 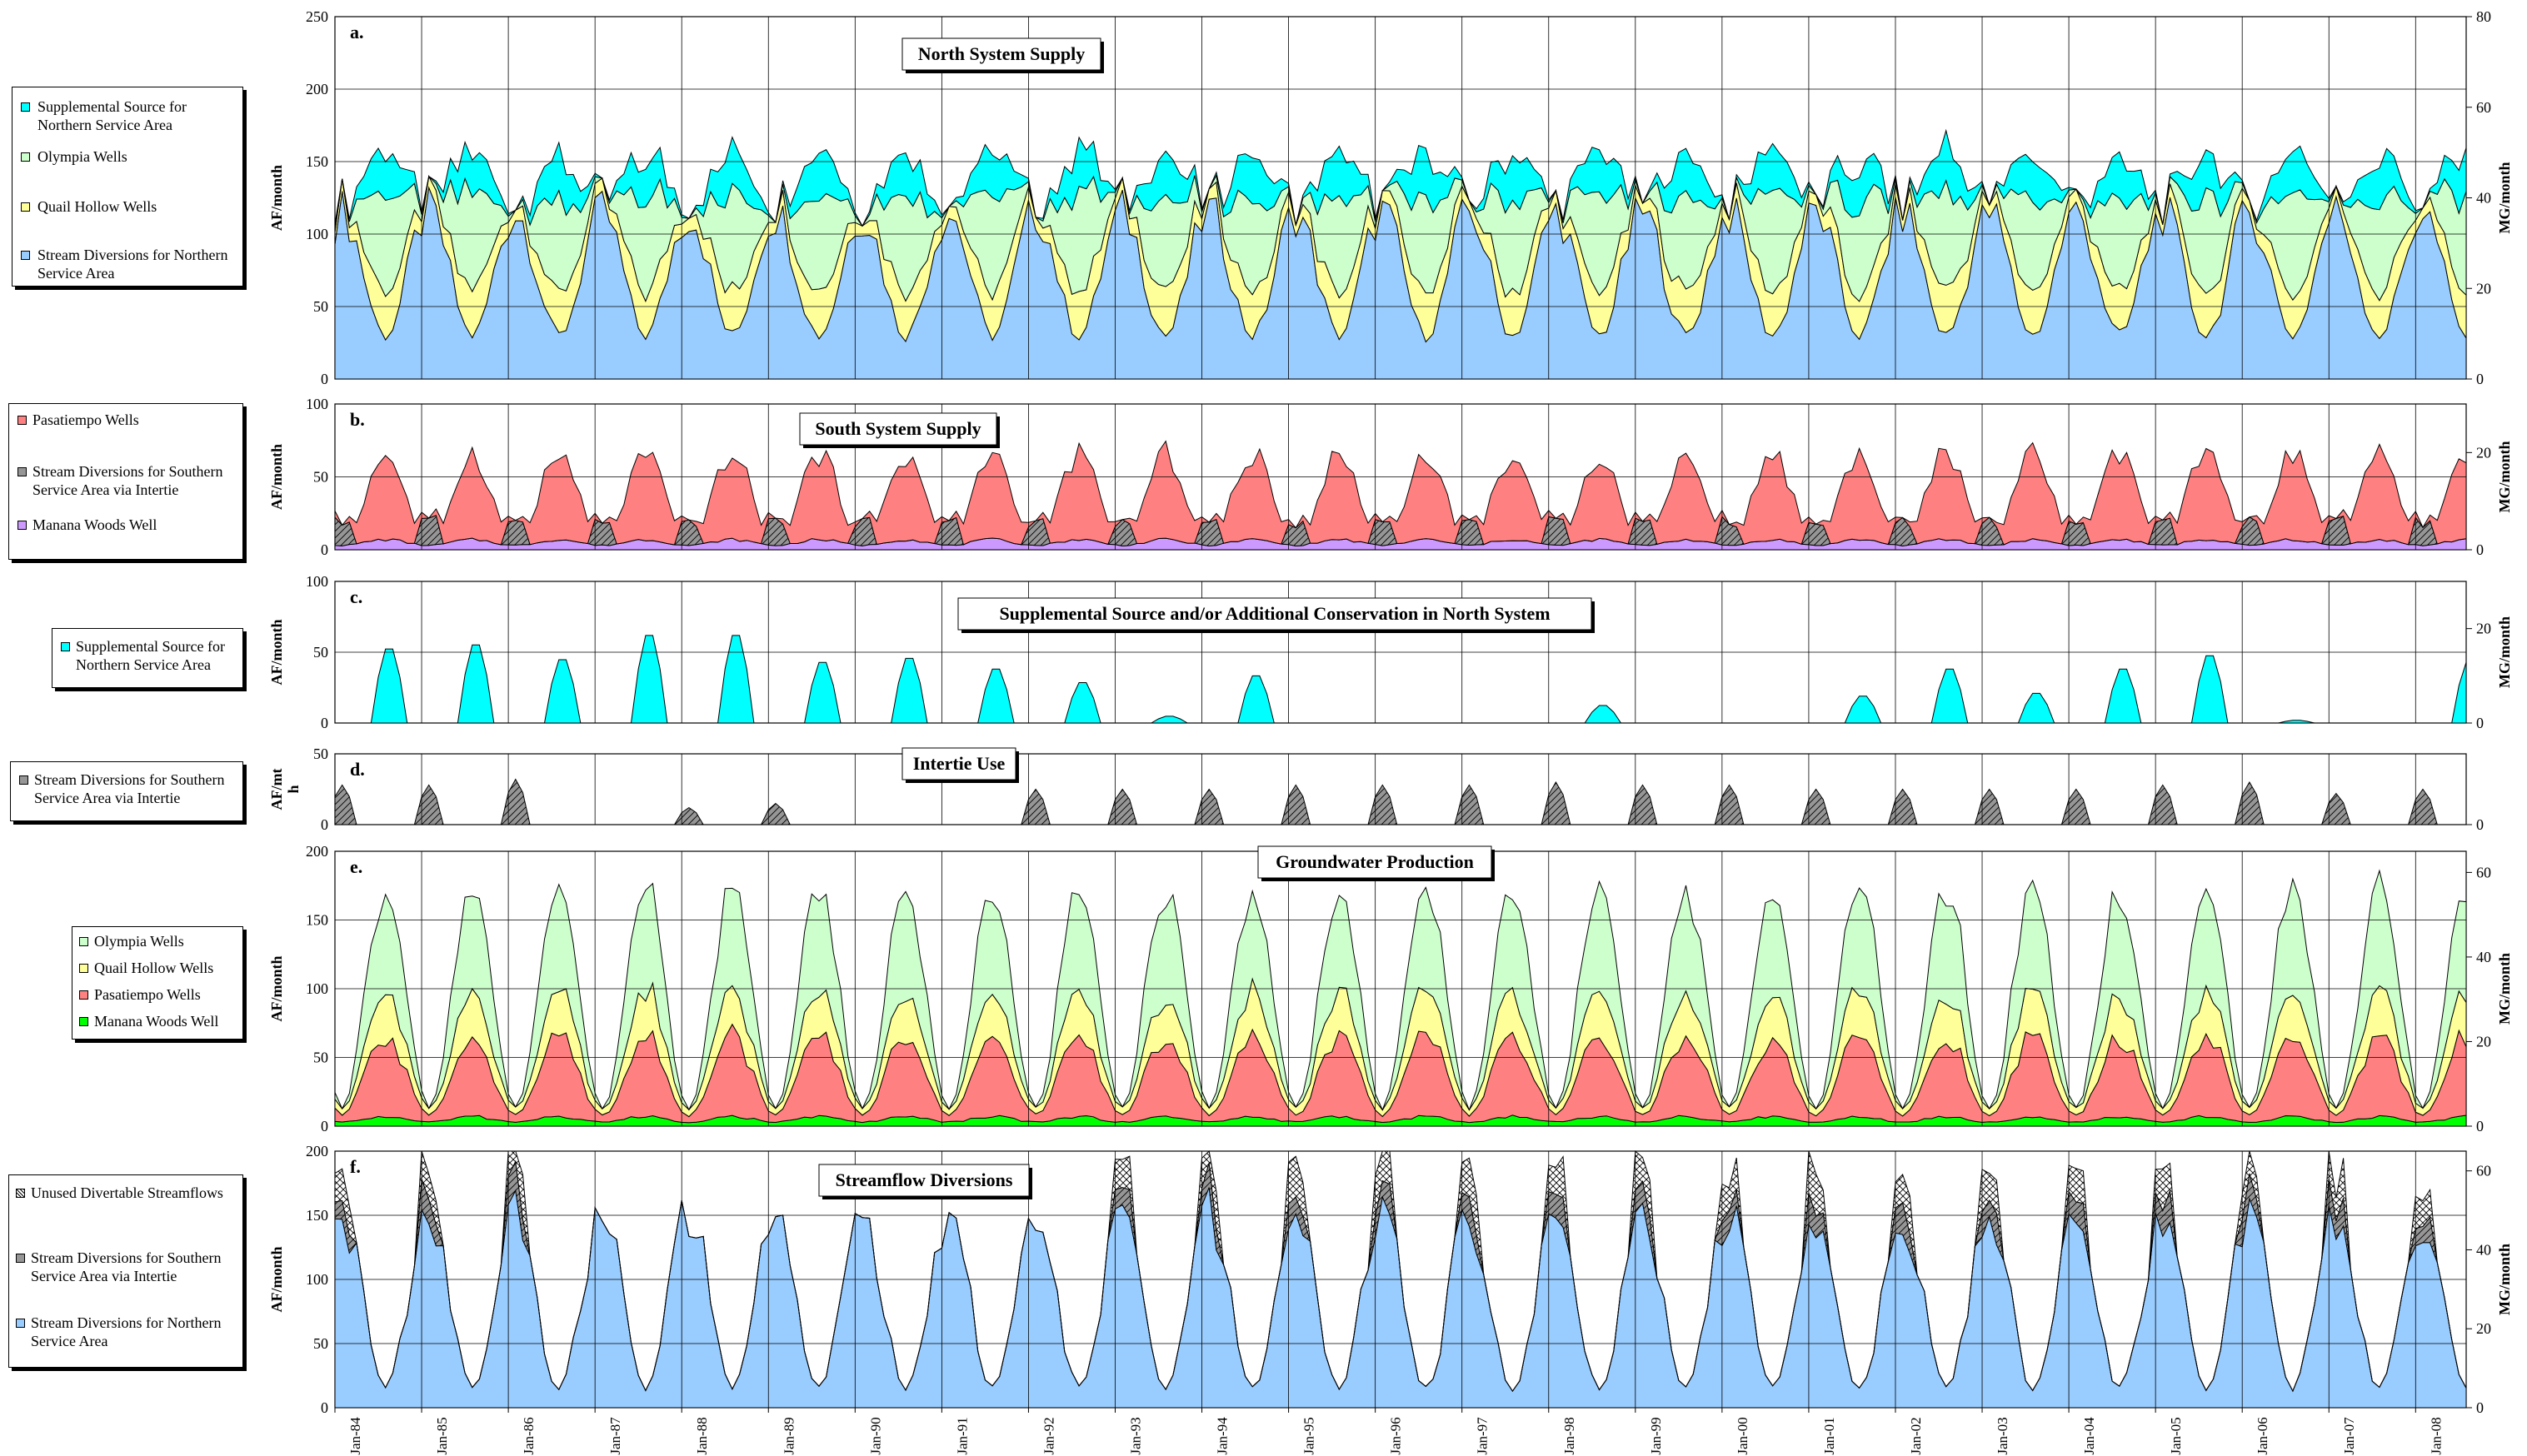 What do you see at coordinates (2483, 16) in the screenshot?
I see `y-right-tick-label: 80` at bounding box center [2483, 16].